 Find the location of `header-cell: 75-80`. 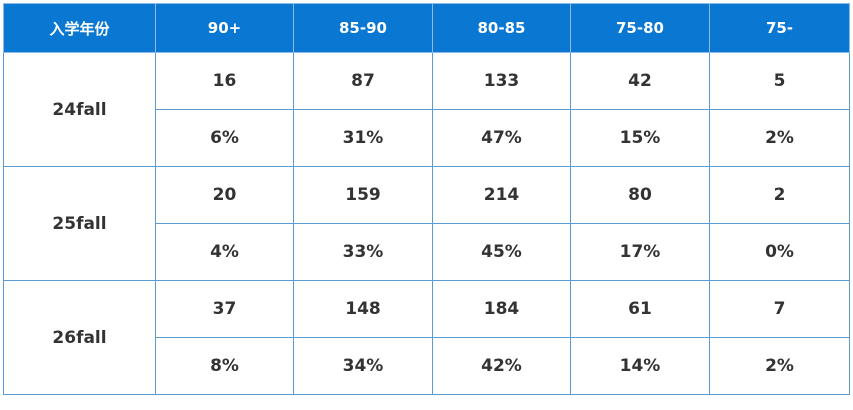

header-cell: 75-80 is located at coordinates (640, 28).